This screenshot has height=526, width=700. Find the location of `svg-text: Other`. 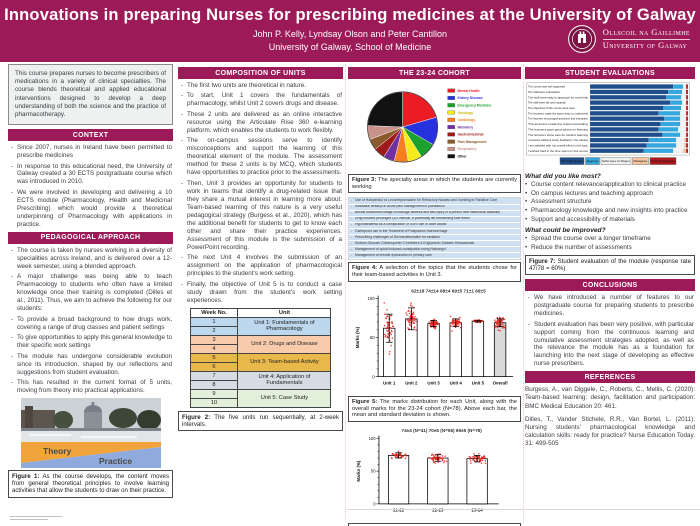

svg-text: Other is located at coordinates (462, 157).